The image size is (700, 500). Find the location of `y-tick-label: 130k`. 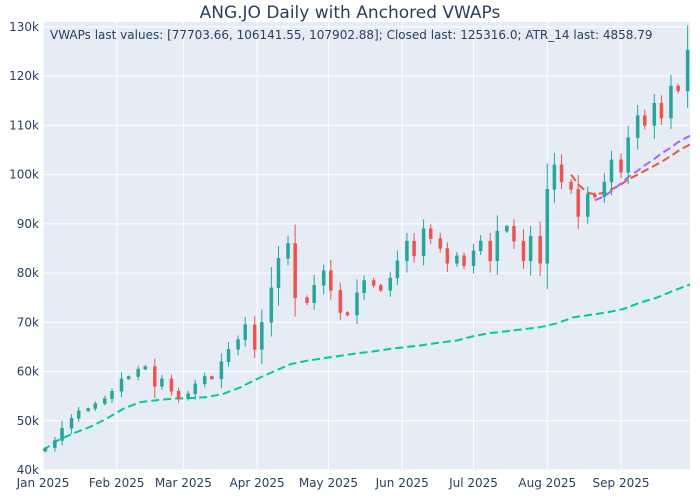

y-tick-label: 130k is located at coordinates (24, 27).